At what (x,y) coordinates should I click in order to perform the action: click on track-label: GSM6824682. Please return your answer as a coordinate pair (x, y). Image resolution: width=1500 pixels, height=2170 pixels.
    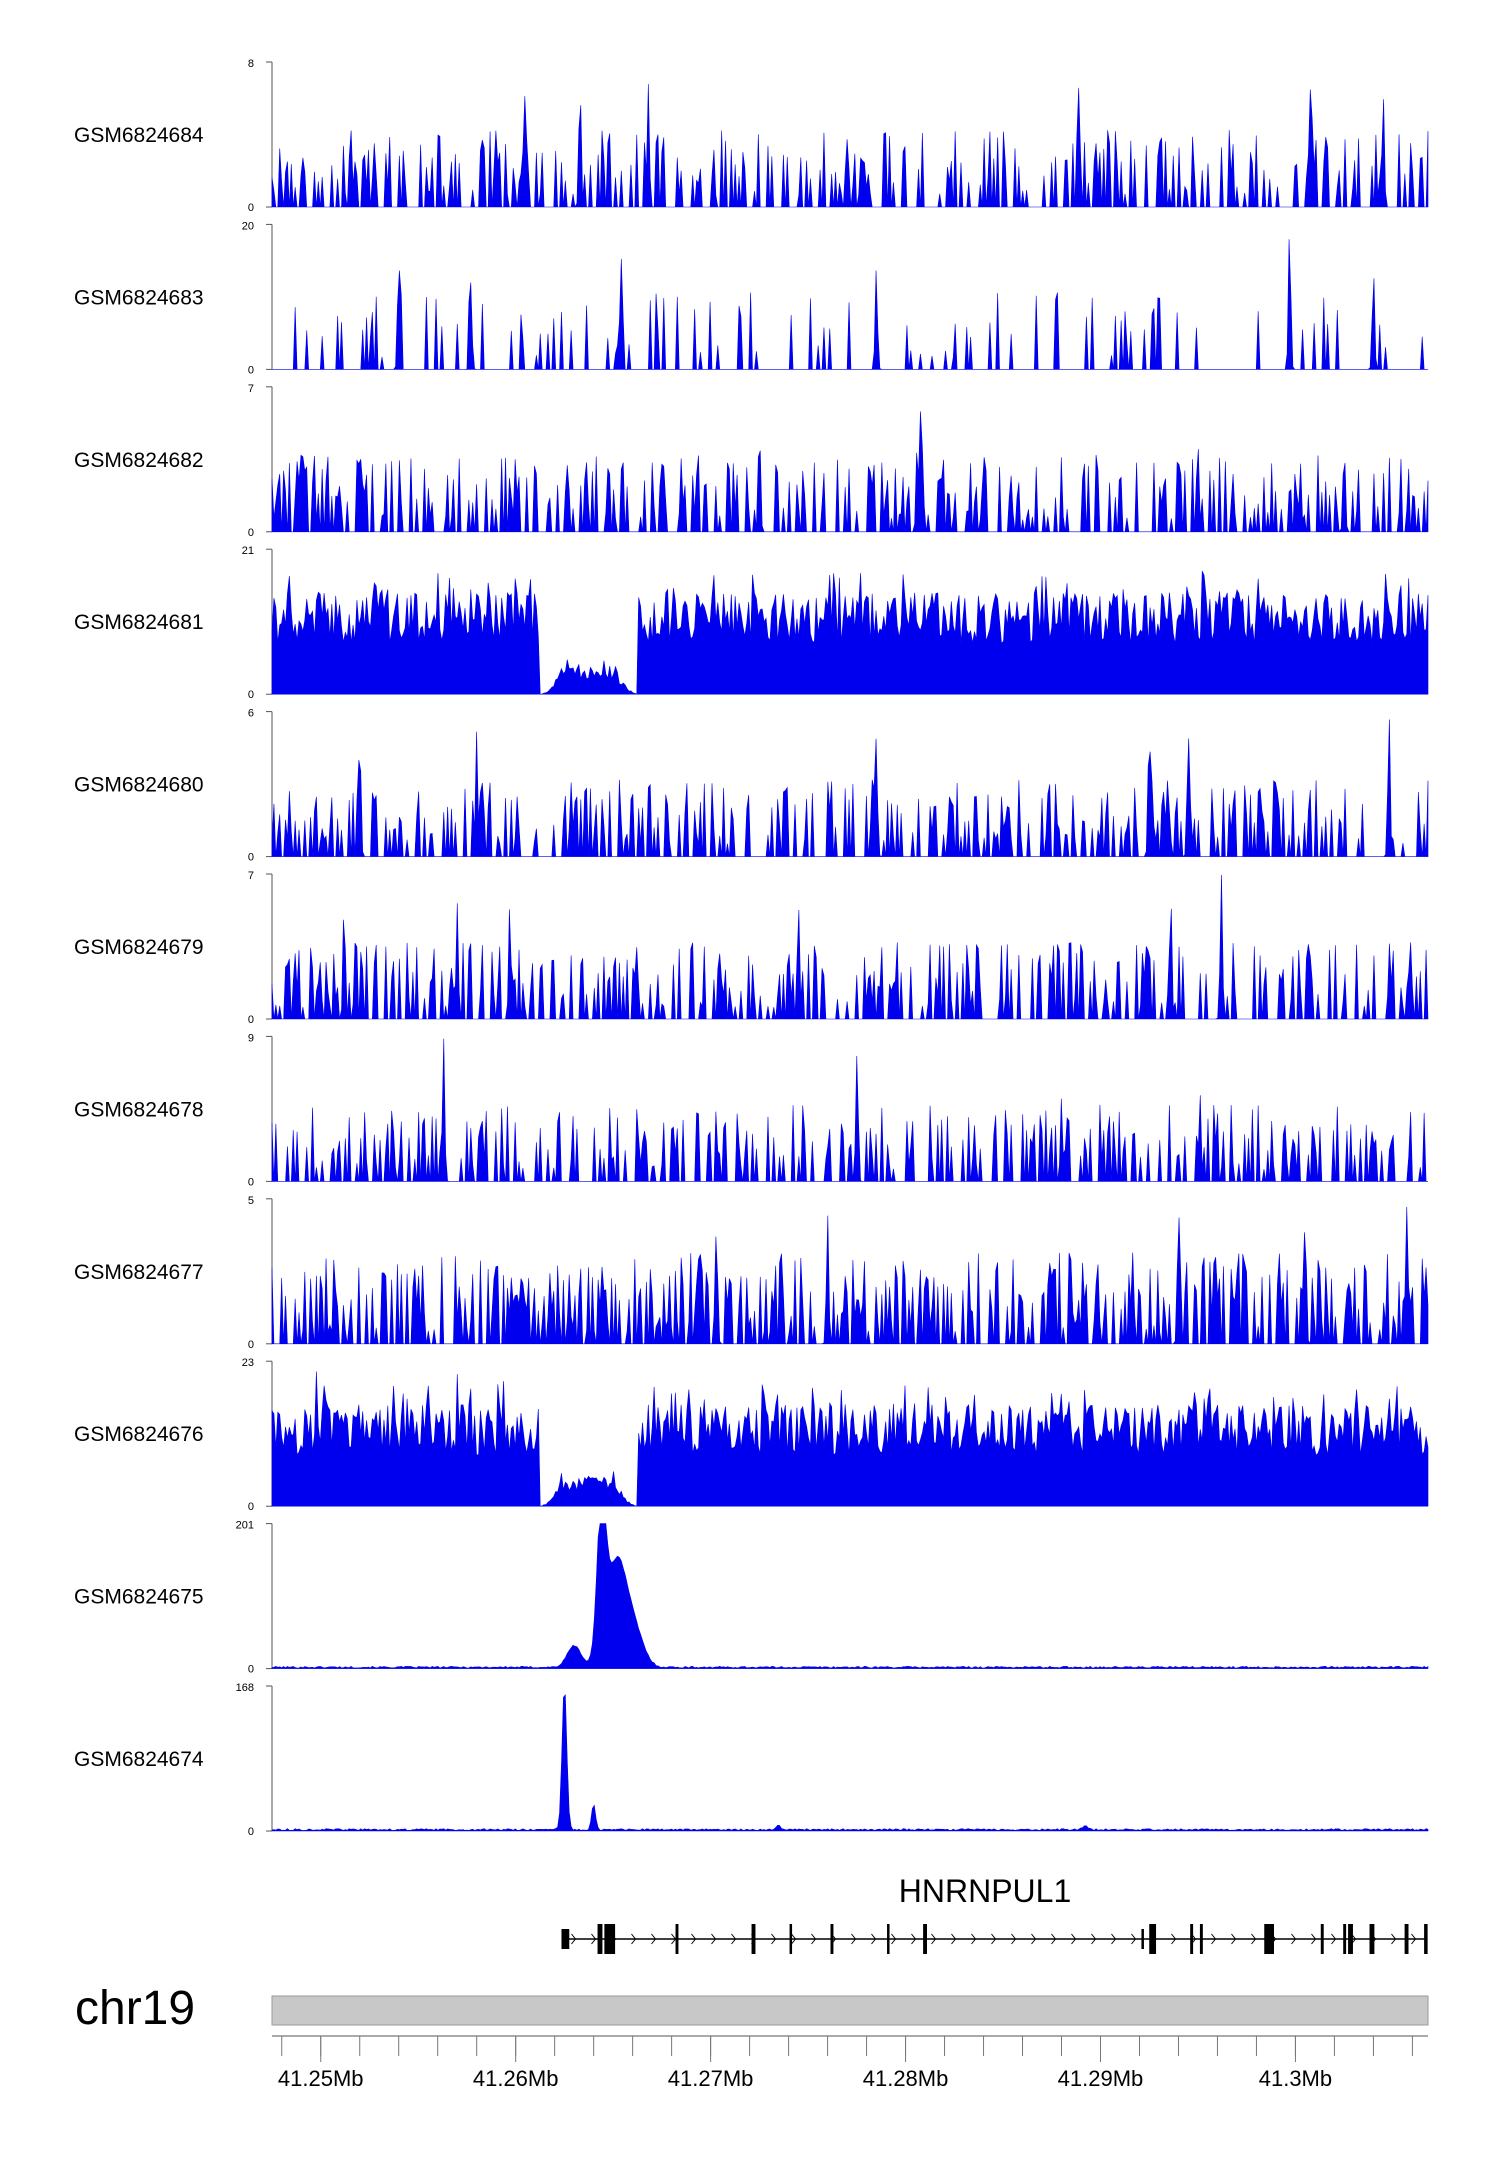
    Looking at the image, I should click on (139, 460).